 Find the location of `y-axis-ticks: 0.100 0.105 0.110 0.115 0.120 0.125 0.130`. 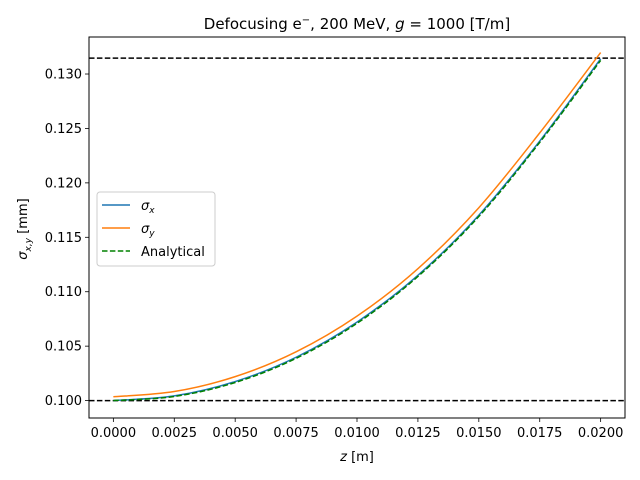

y-axis-ticks: 0.100 0.105 0.110 0.115 0.120 0.125 0.130 is located at coordinates (67, 238).